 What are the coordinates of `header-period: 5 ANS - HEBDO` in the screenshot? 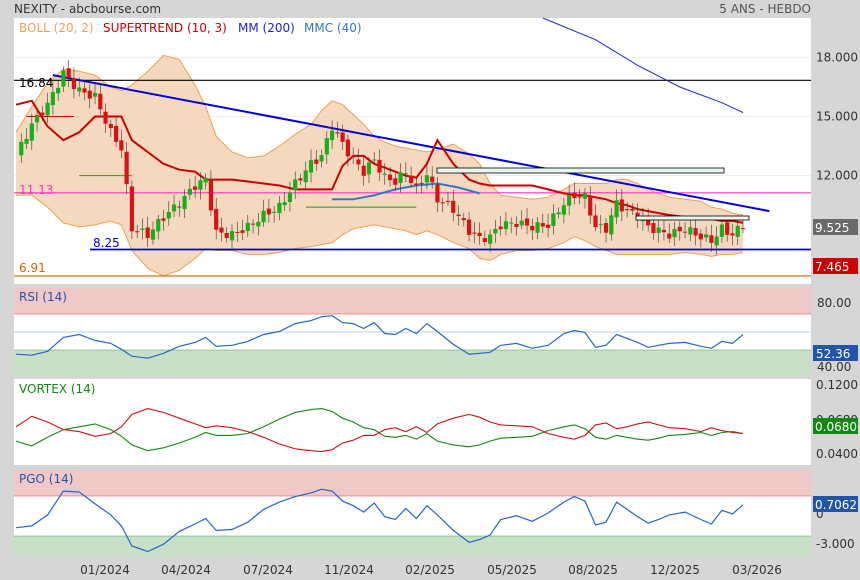 It's located at (765, 9).